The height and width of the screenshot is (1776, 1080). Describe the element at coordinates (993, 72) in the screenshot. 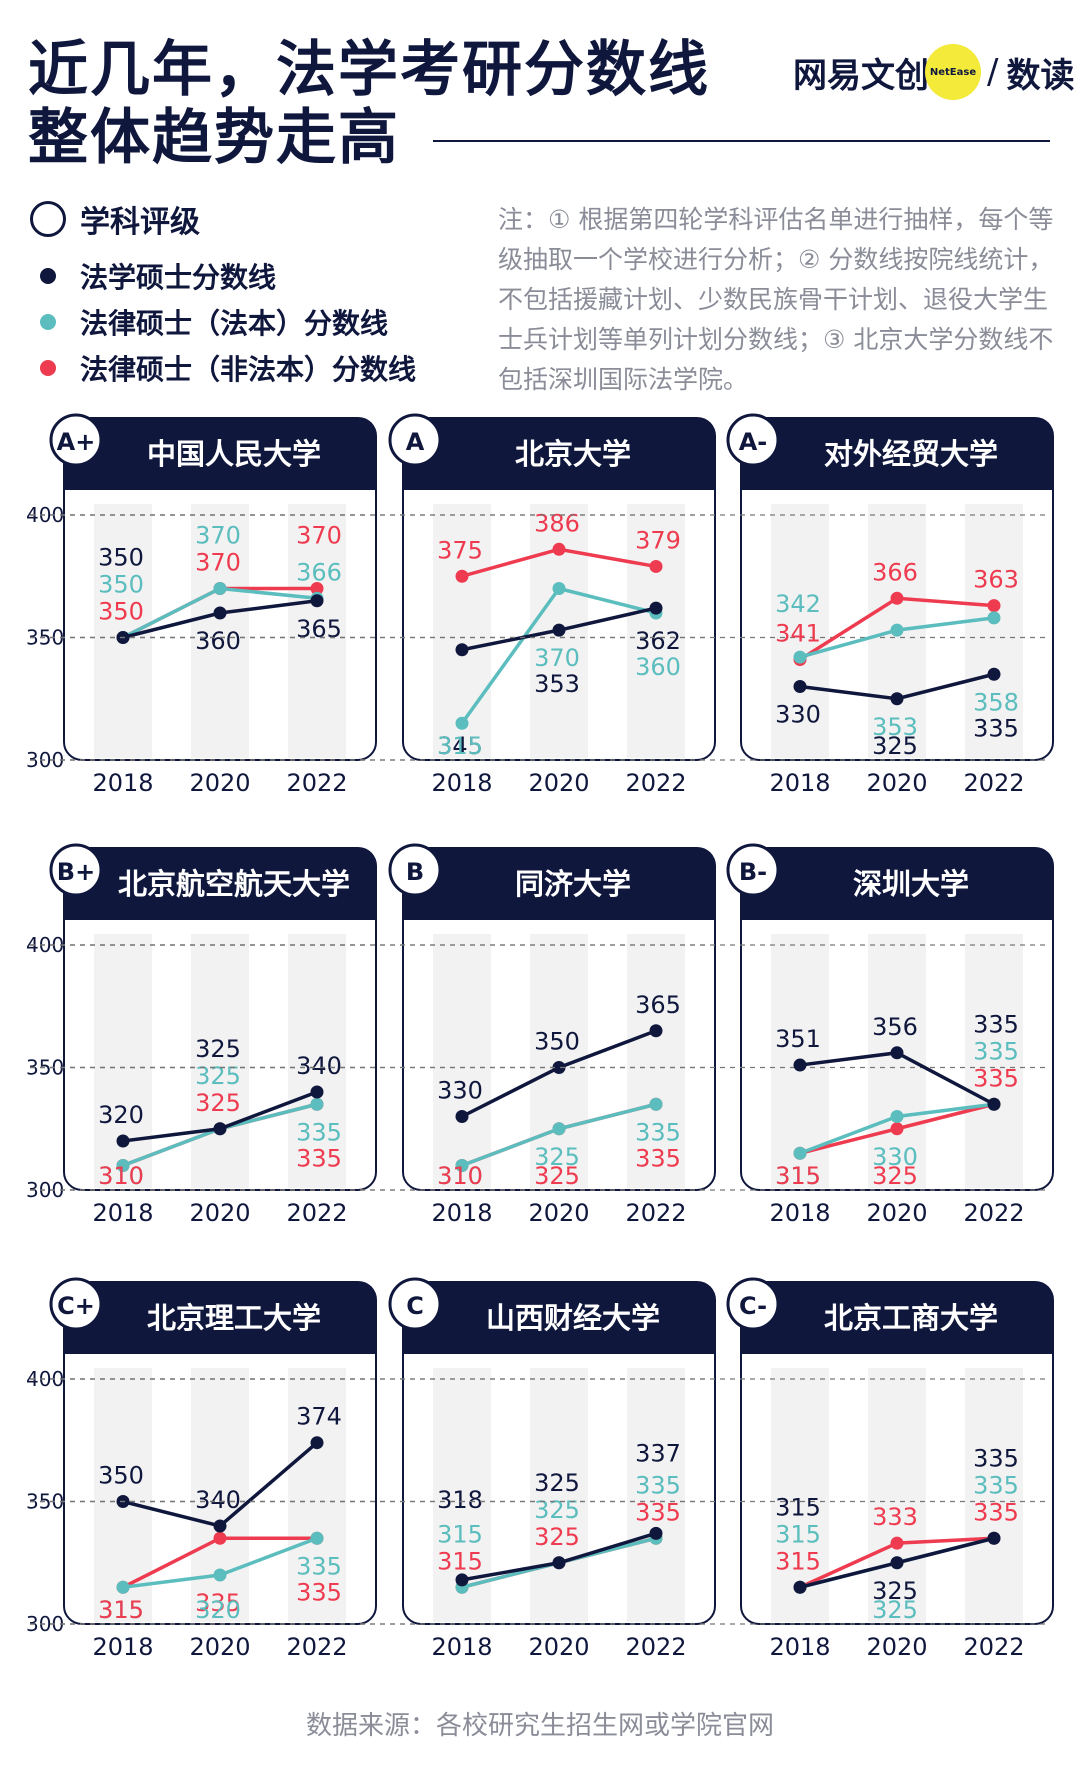

I see `brand-slash: /` at that location.